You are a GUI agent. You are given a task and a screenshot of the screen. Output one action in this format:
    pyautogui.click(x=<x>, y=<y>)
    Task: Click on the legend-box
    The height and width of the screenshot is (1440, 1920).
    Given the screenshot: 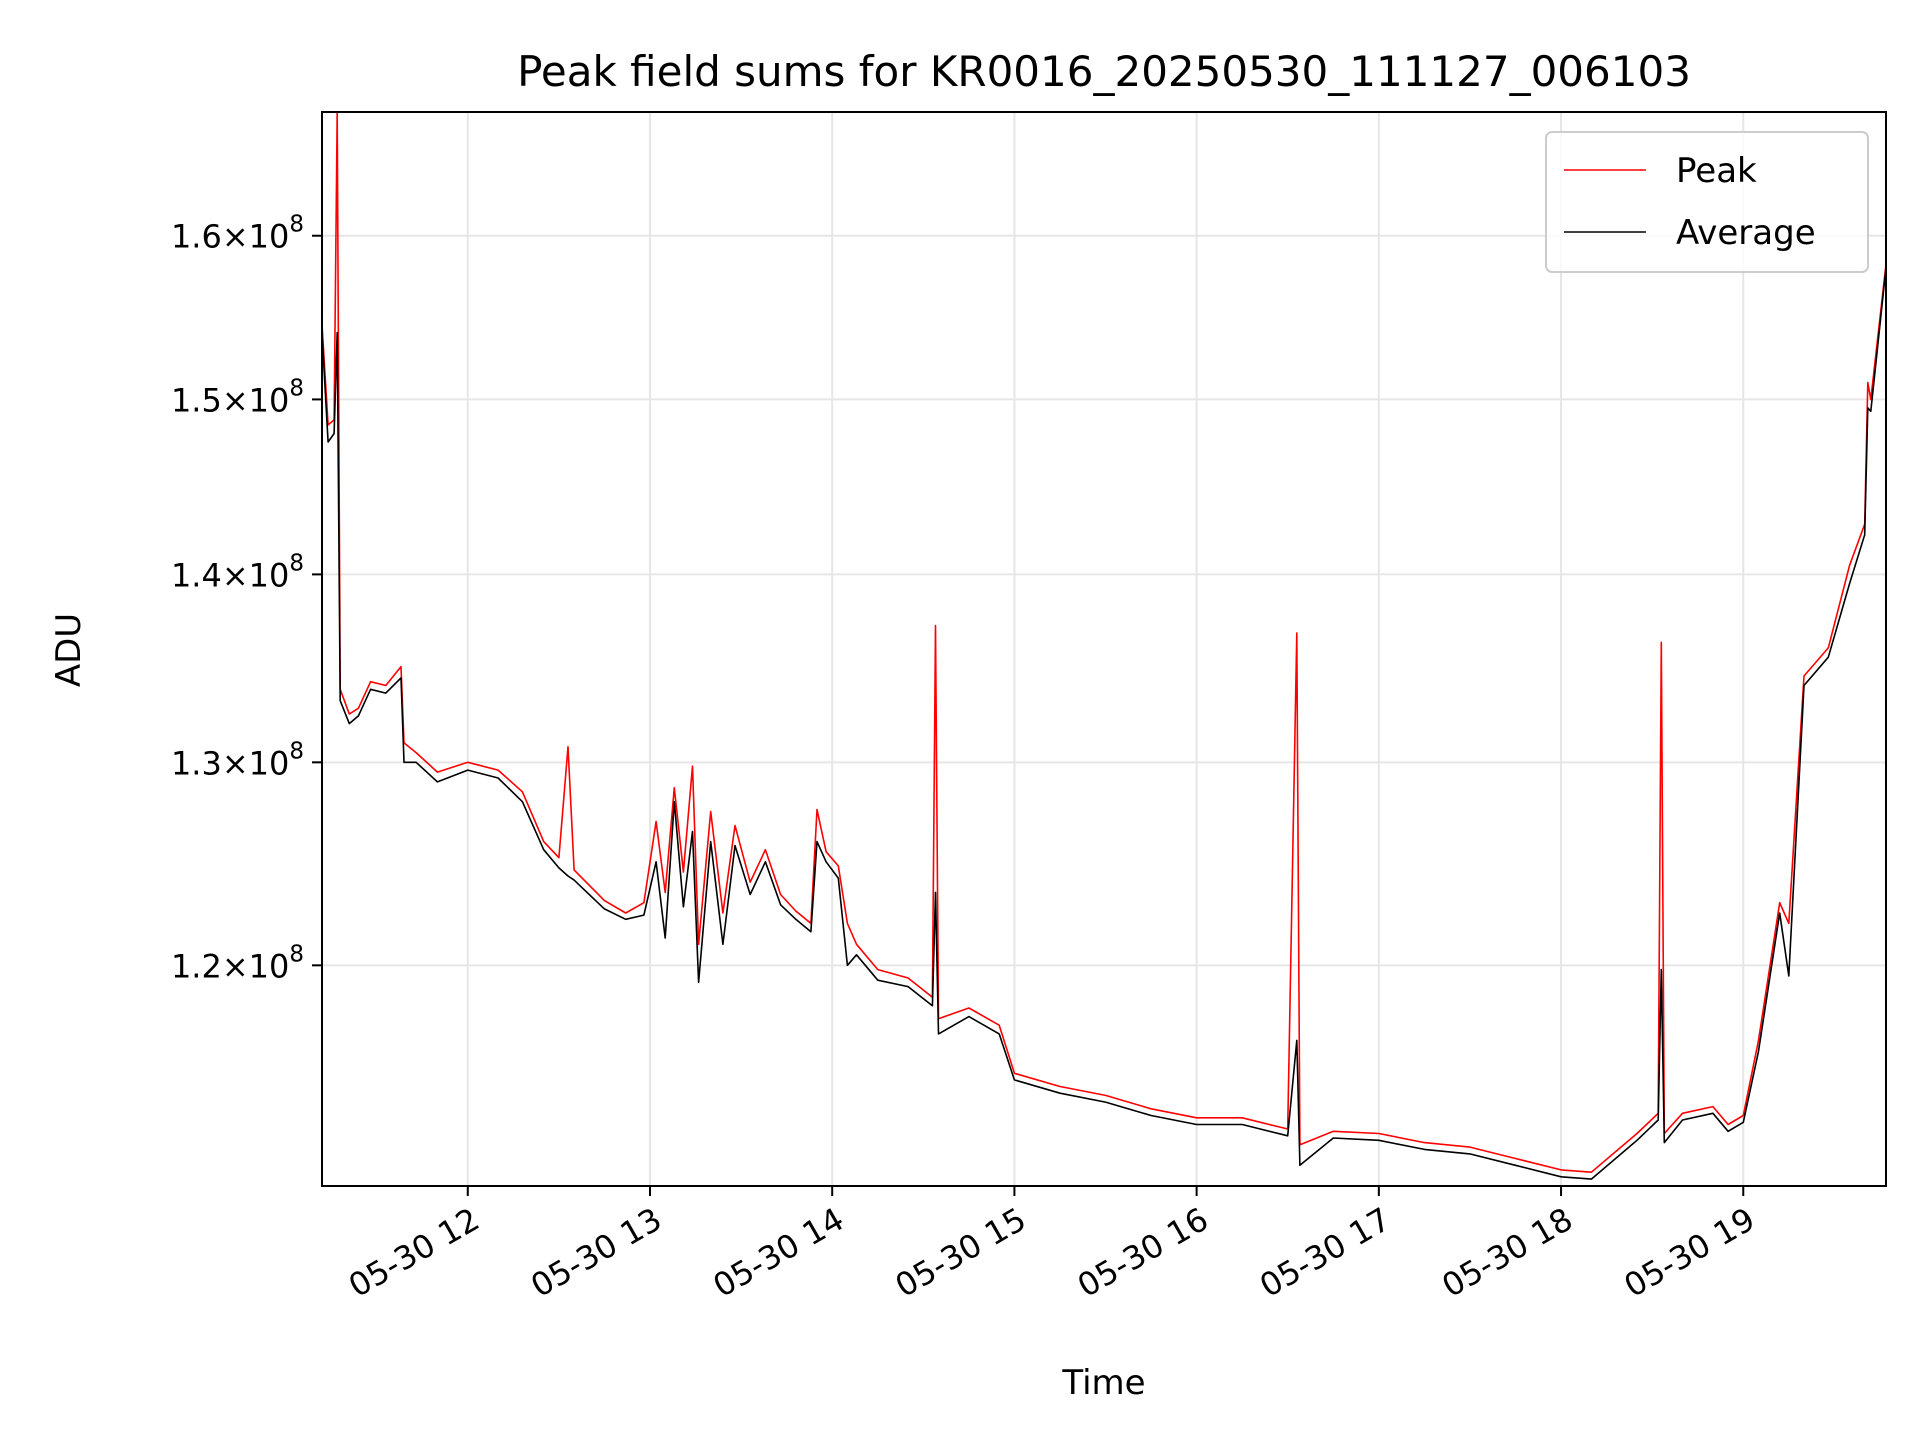 What is the action you would take?
    pyautogui.click(x=1707, y=202)
    